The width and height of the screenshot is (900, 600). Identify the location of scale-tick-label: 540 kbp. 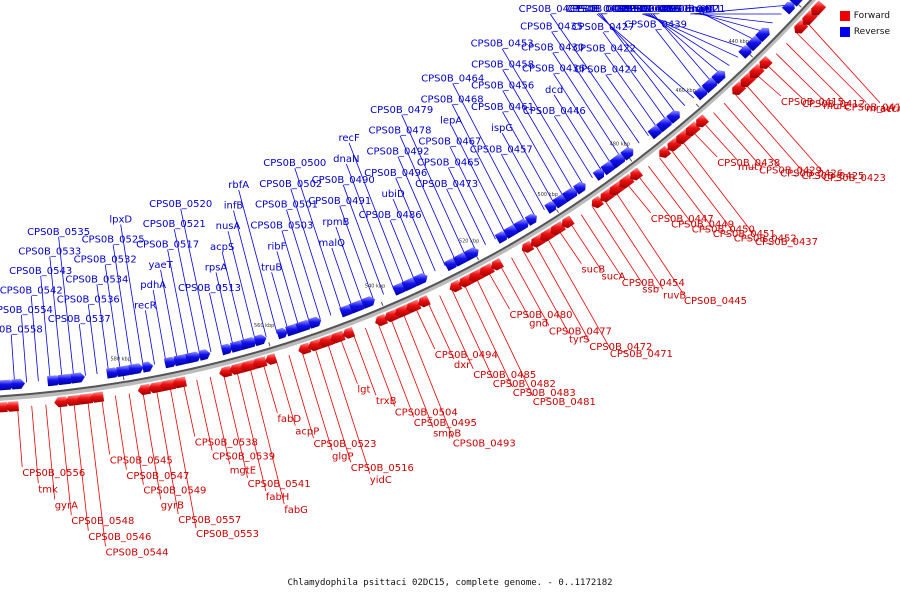
(375, 286).